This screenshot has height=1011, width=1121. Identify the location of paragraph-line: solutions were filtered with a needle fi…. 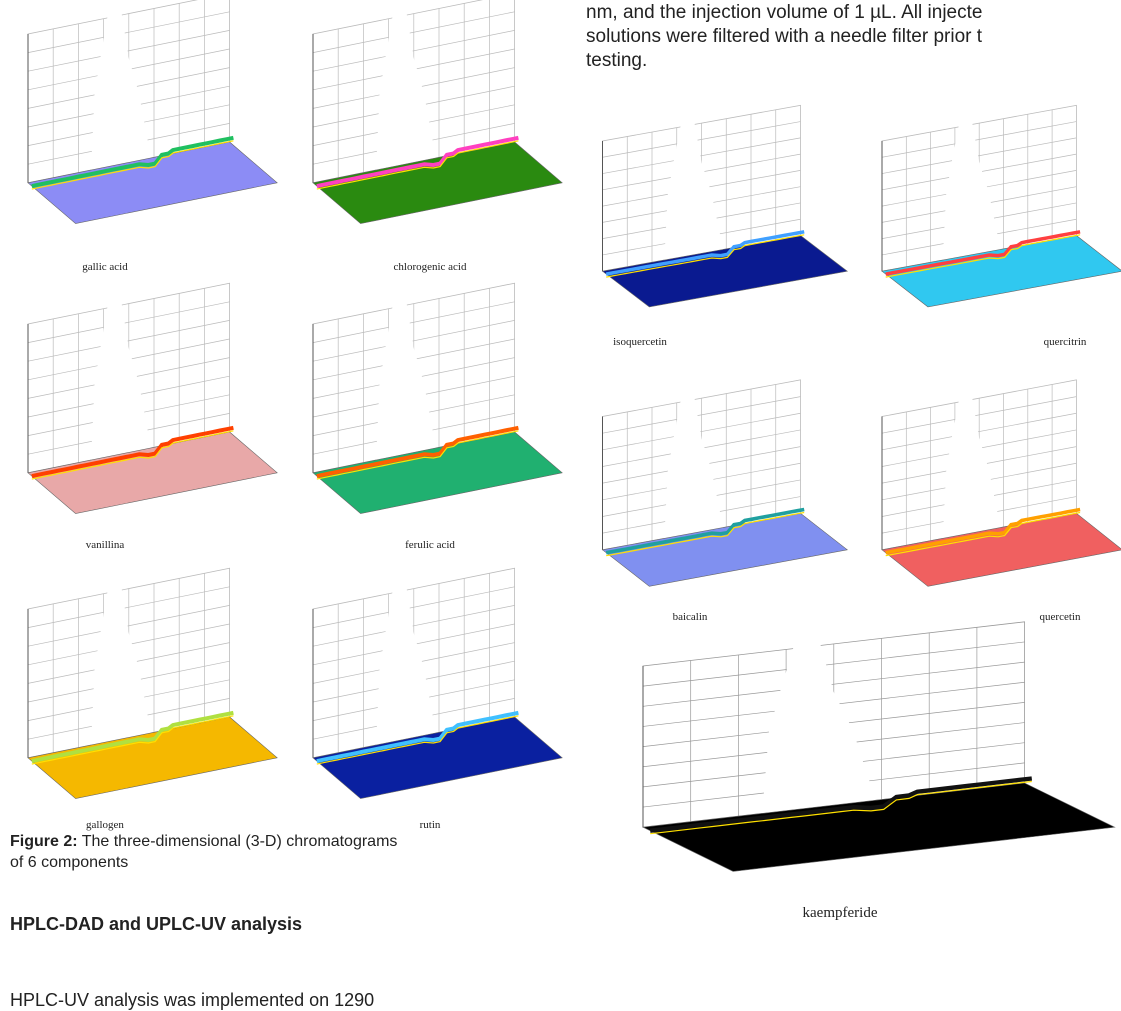
(784, 36).